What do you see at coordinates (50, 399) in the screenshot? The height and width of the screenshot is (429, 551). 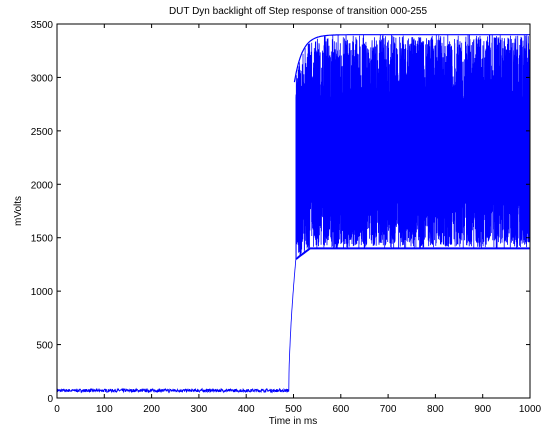 I see `y-tick-label: 0` at bounding box center [50, 399].